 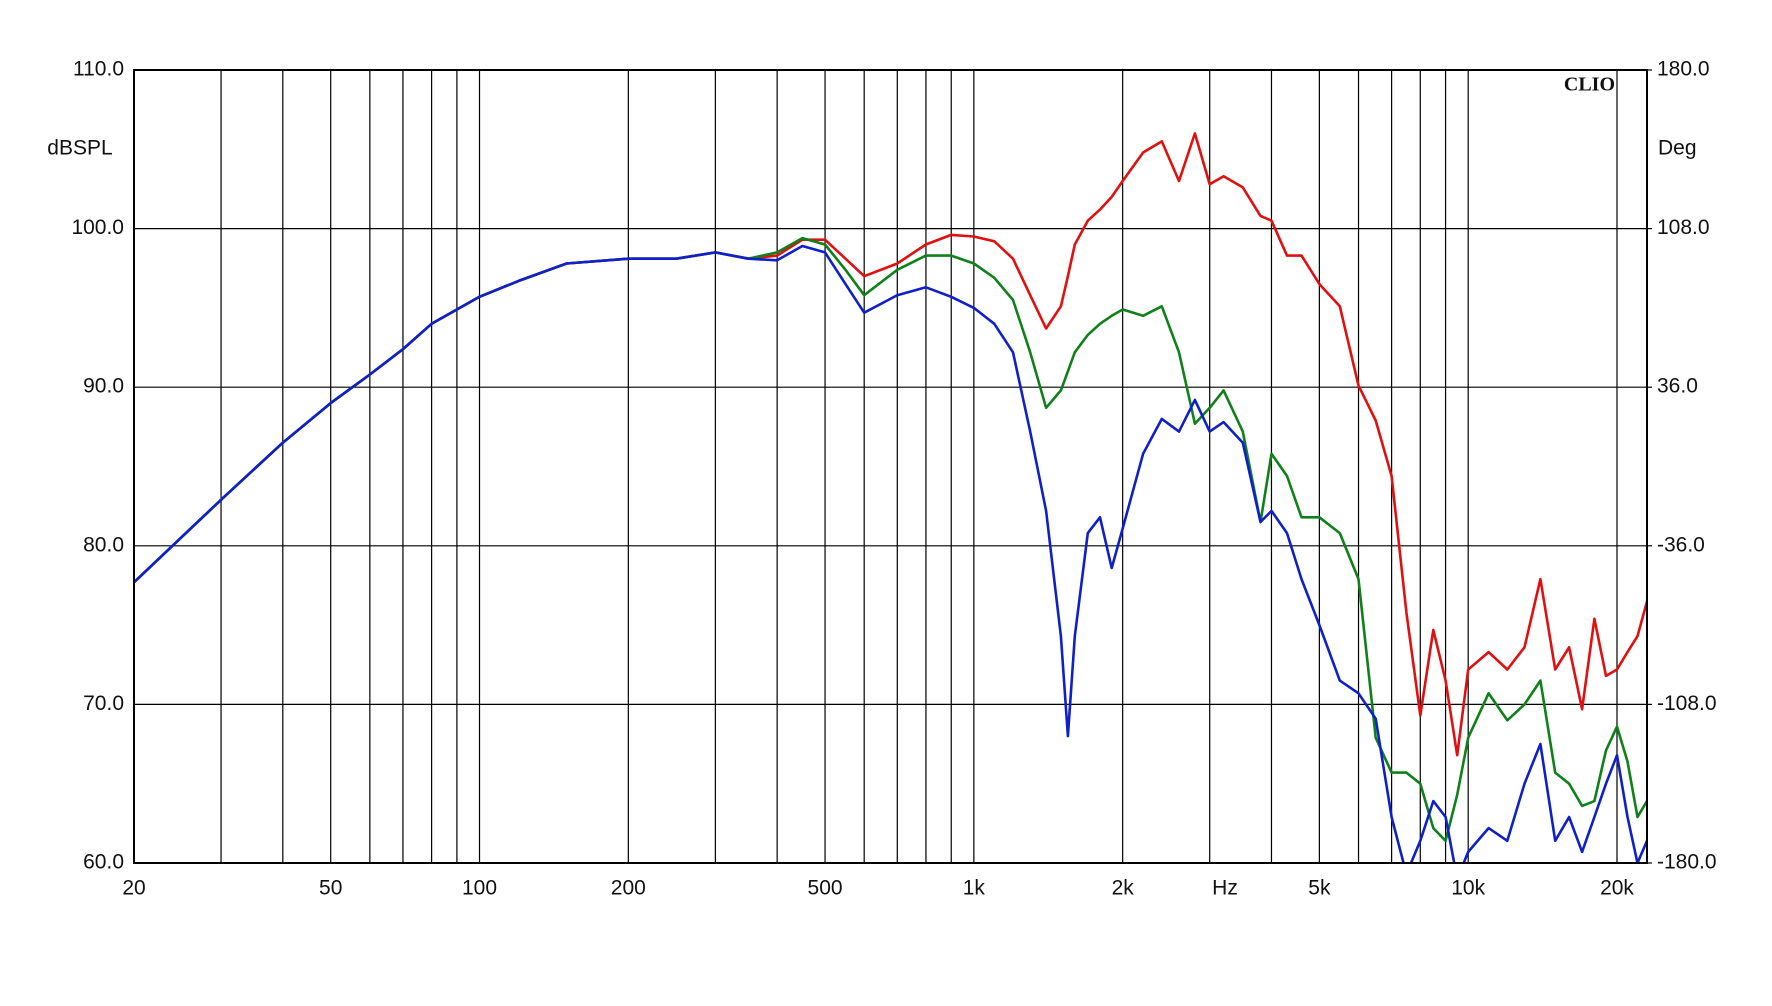 I want to click on y2-tick-label: -180.0, so click(x=1687, y=862).